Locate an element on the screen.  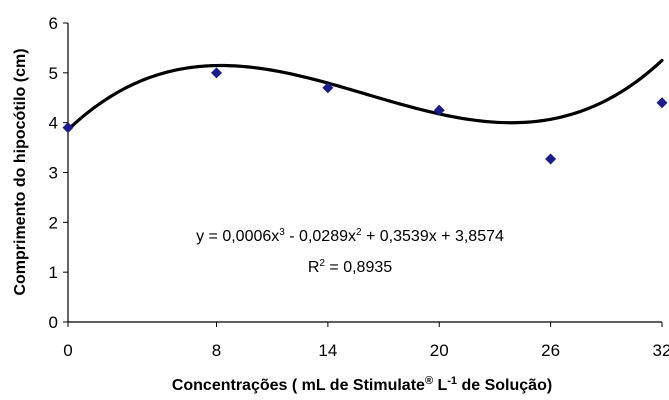
x-tick-label: 32 is located at coordinates (661, 350).